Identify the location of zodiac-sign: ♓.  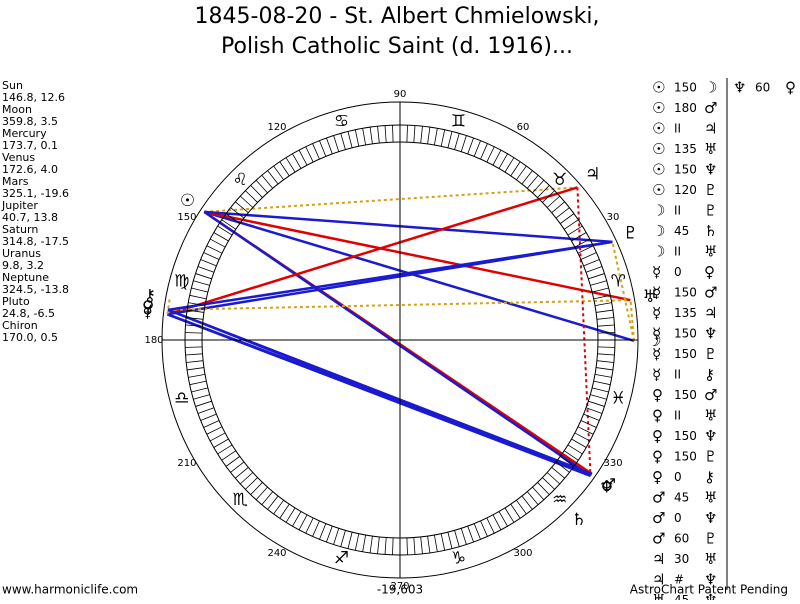
(618, 398).